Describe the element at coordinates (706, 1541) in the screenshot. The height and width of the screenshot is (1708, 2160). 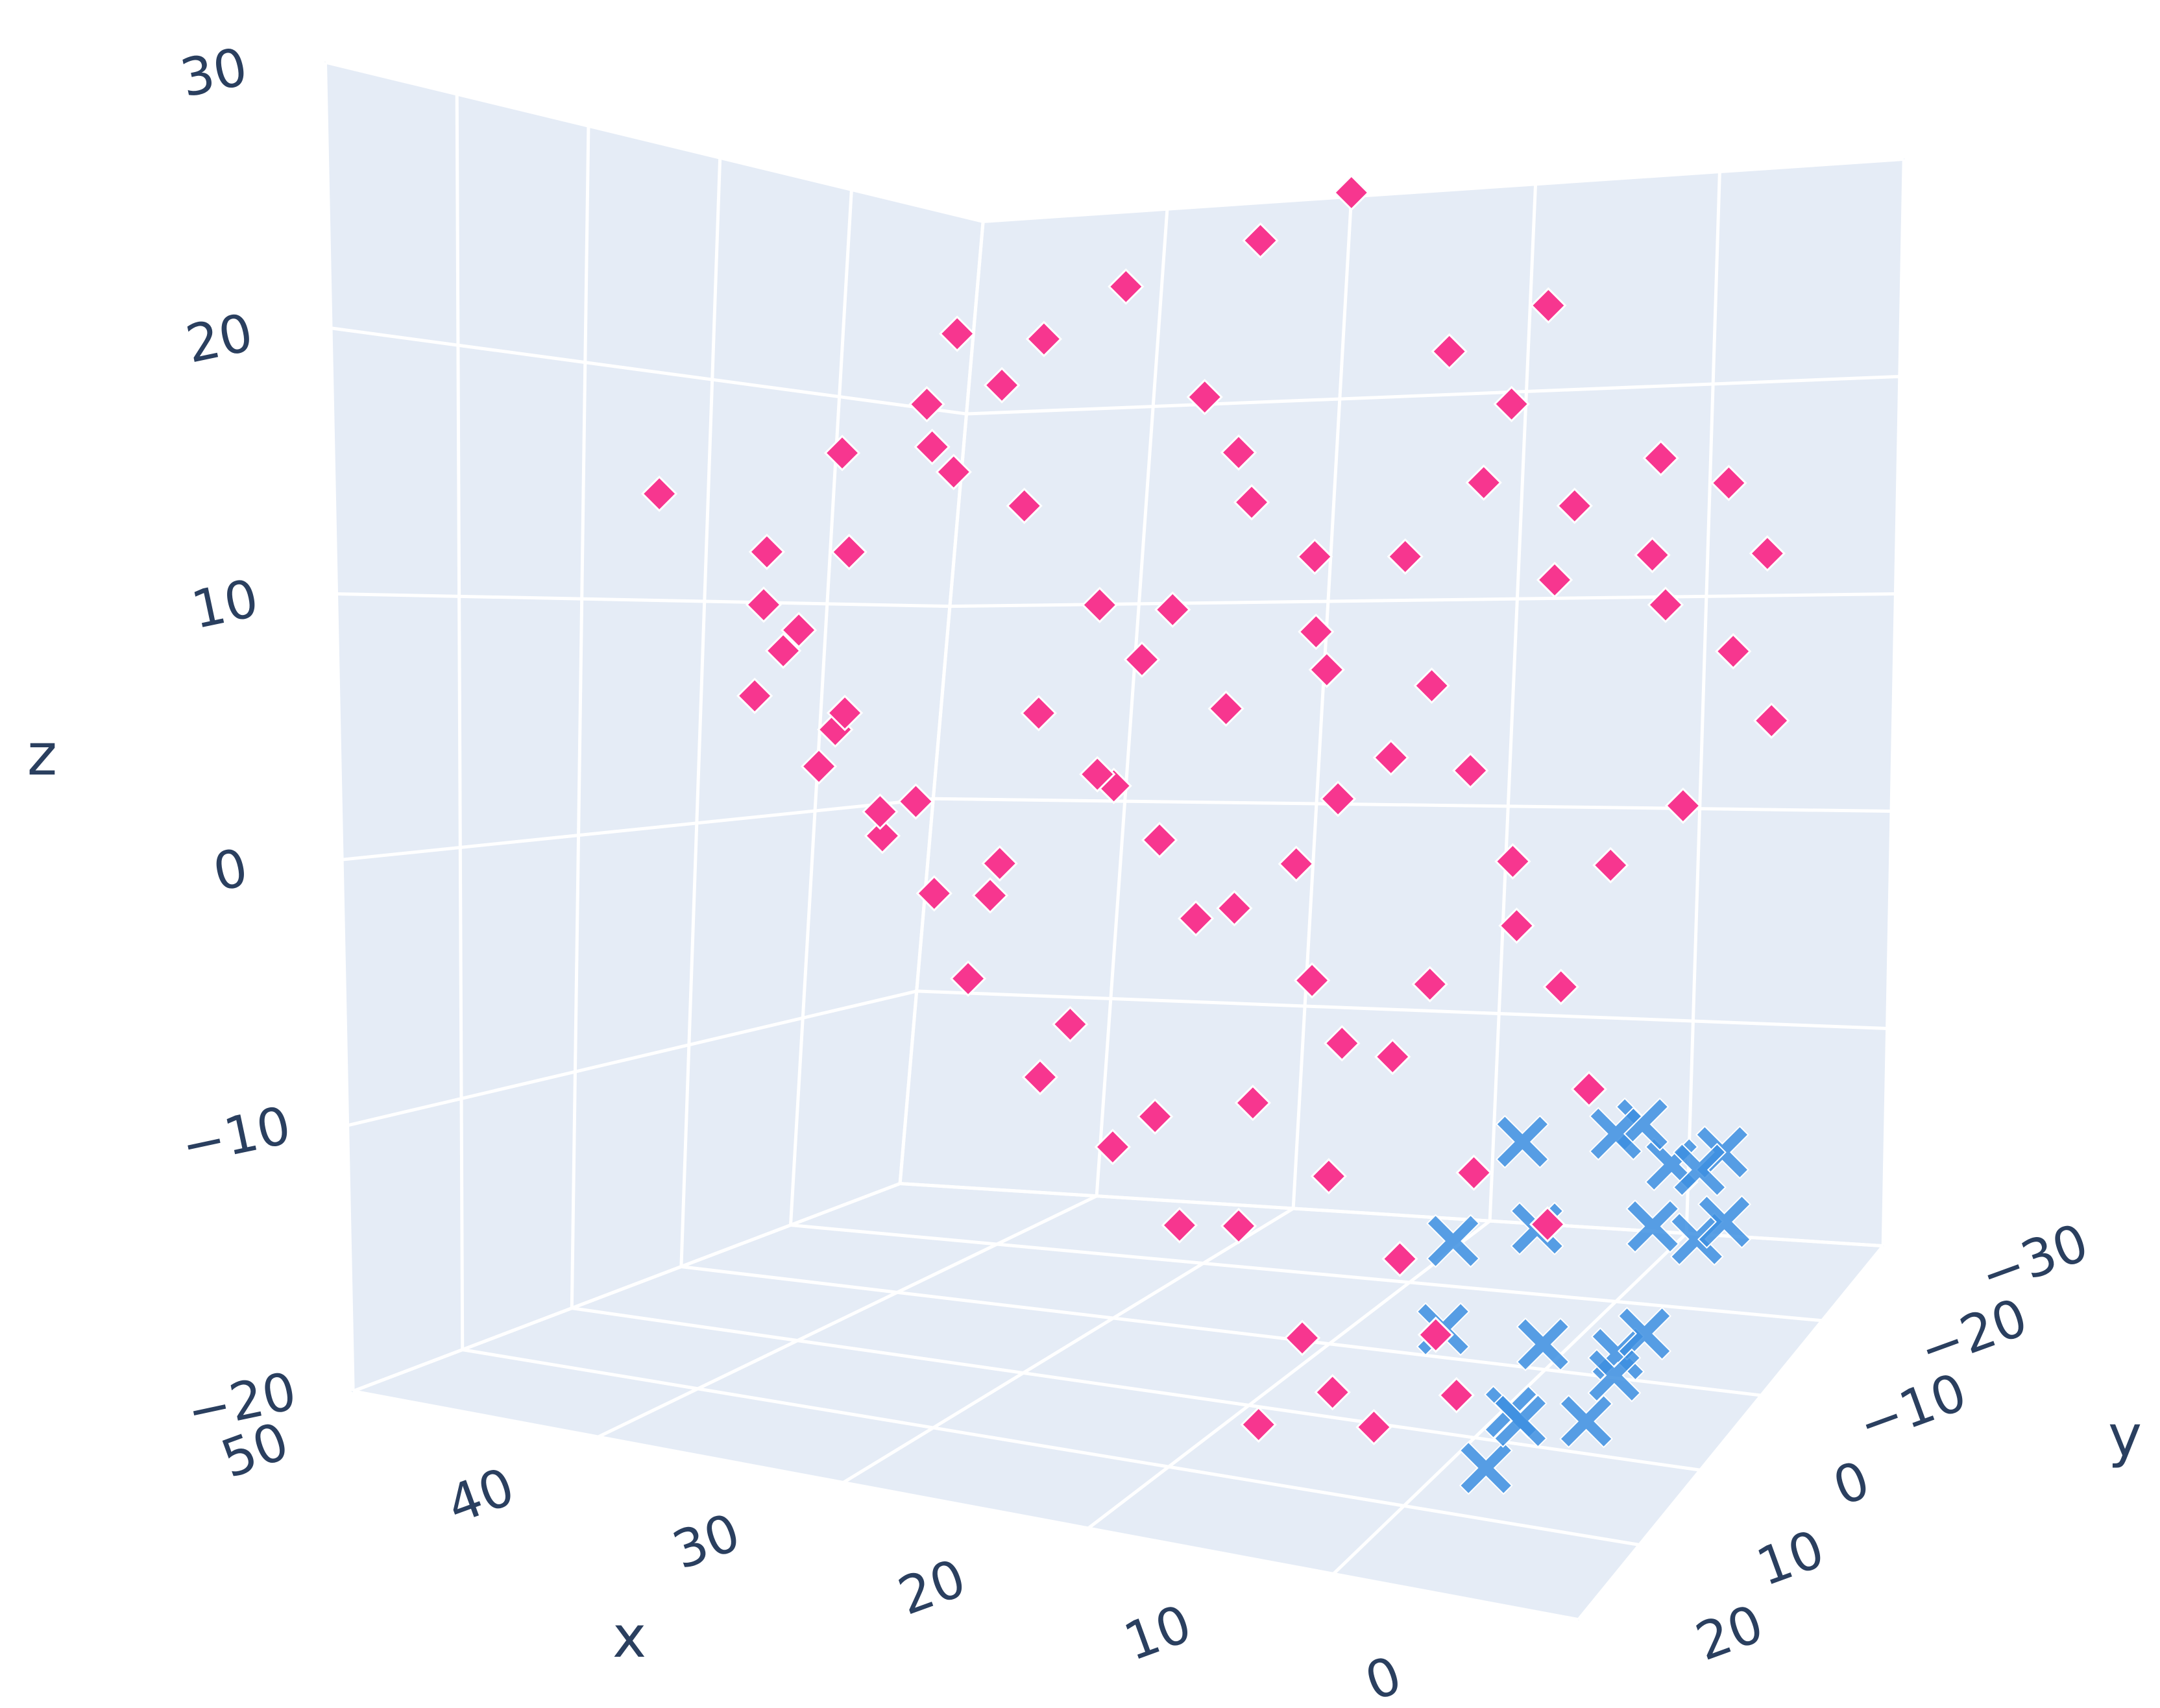
I see `x-tick-label: 30` at that location.